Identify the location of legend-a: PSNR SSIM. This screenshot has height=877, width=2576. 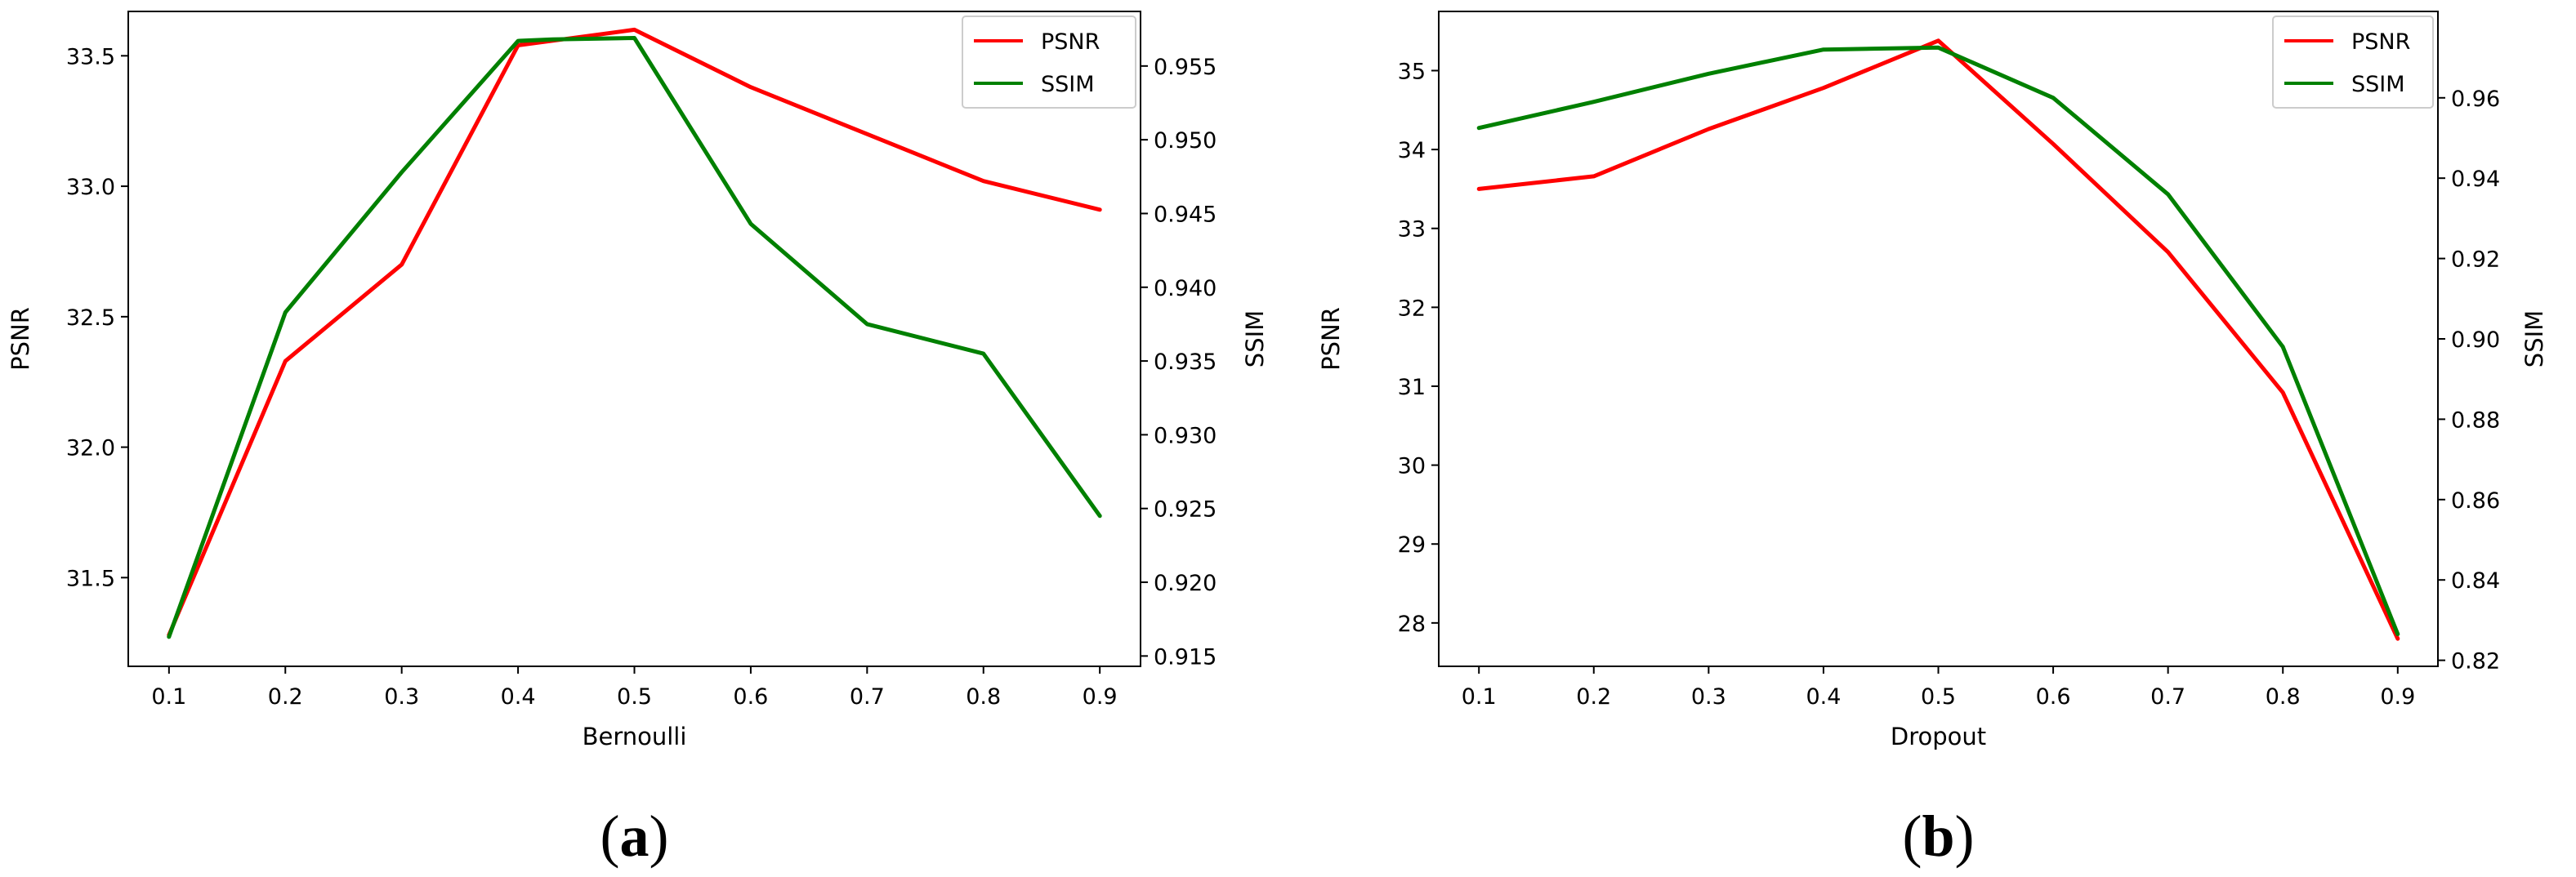
(1049, 62).